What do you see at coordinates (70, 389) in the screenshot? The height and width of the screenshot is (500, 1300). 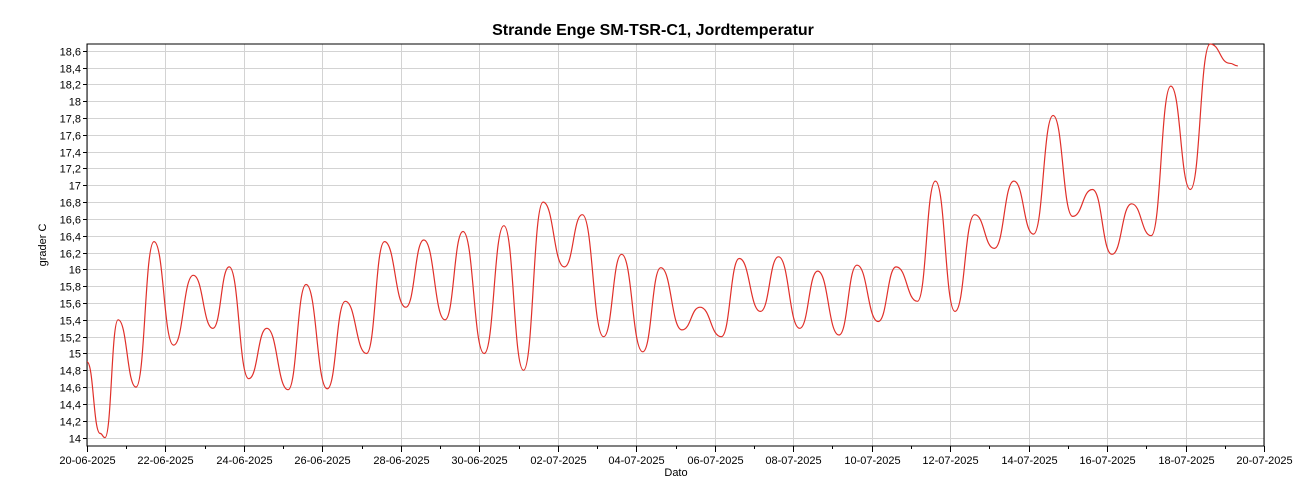 I see `y-tick-label: 14,6` at bounding box center [70, 389].